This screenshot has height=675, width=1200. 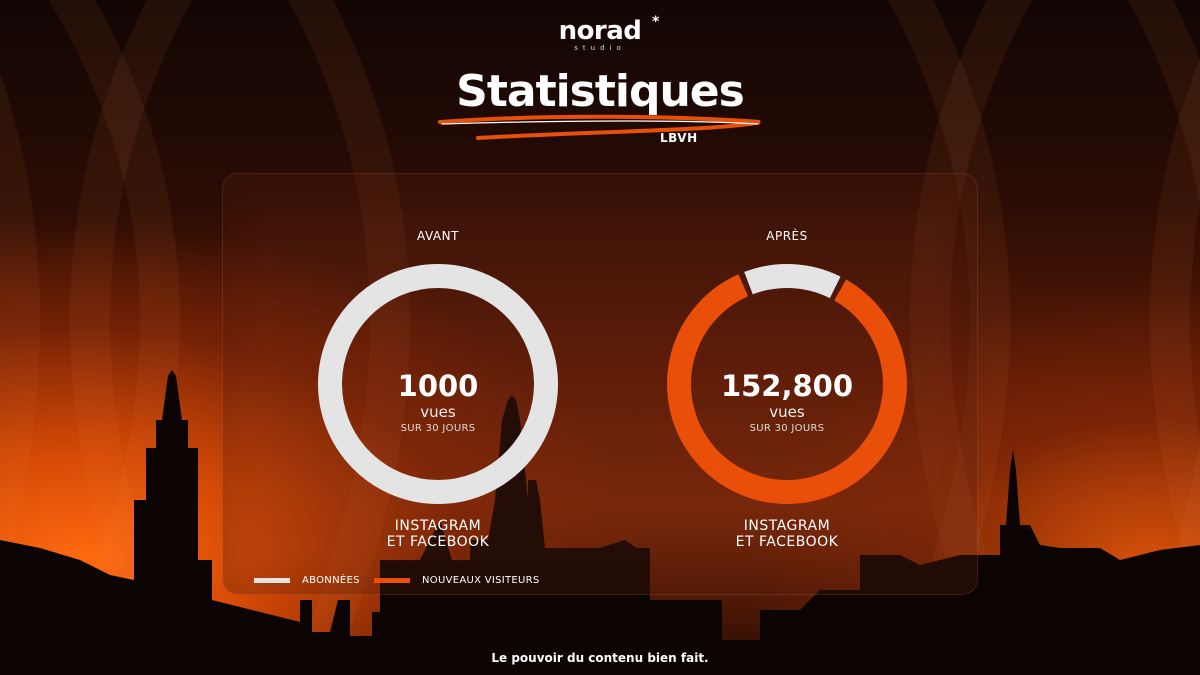 What do you see at coordinates (331, 580) in the screenshot?
I see `legend-label-abonnees: ABONNÉES` at bounding box center [331, 580].